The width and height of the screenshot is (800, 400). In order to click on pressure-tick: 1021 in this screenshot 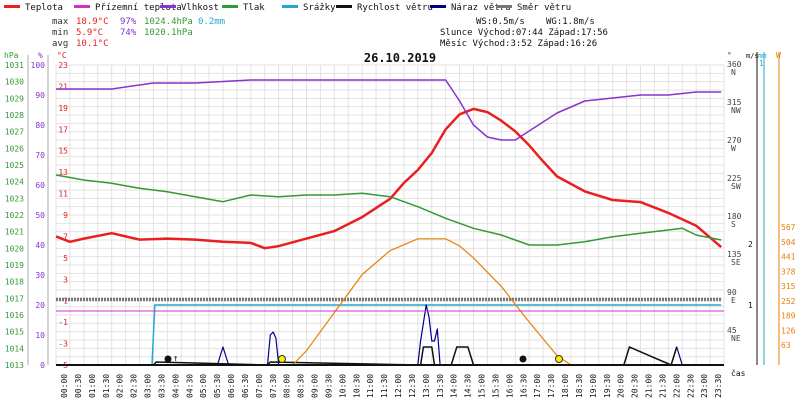, I will do `click(14, 232)`.